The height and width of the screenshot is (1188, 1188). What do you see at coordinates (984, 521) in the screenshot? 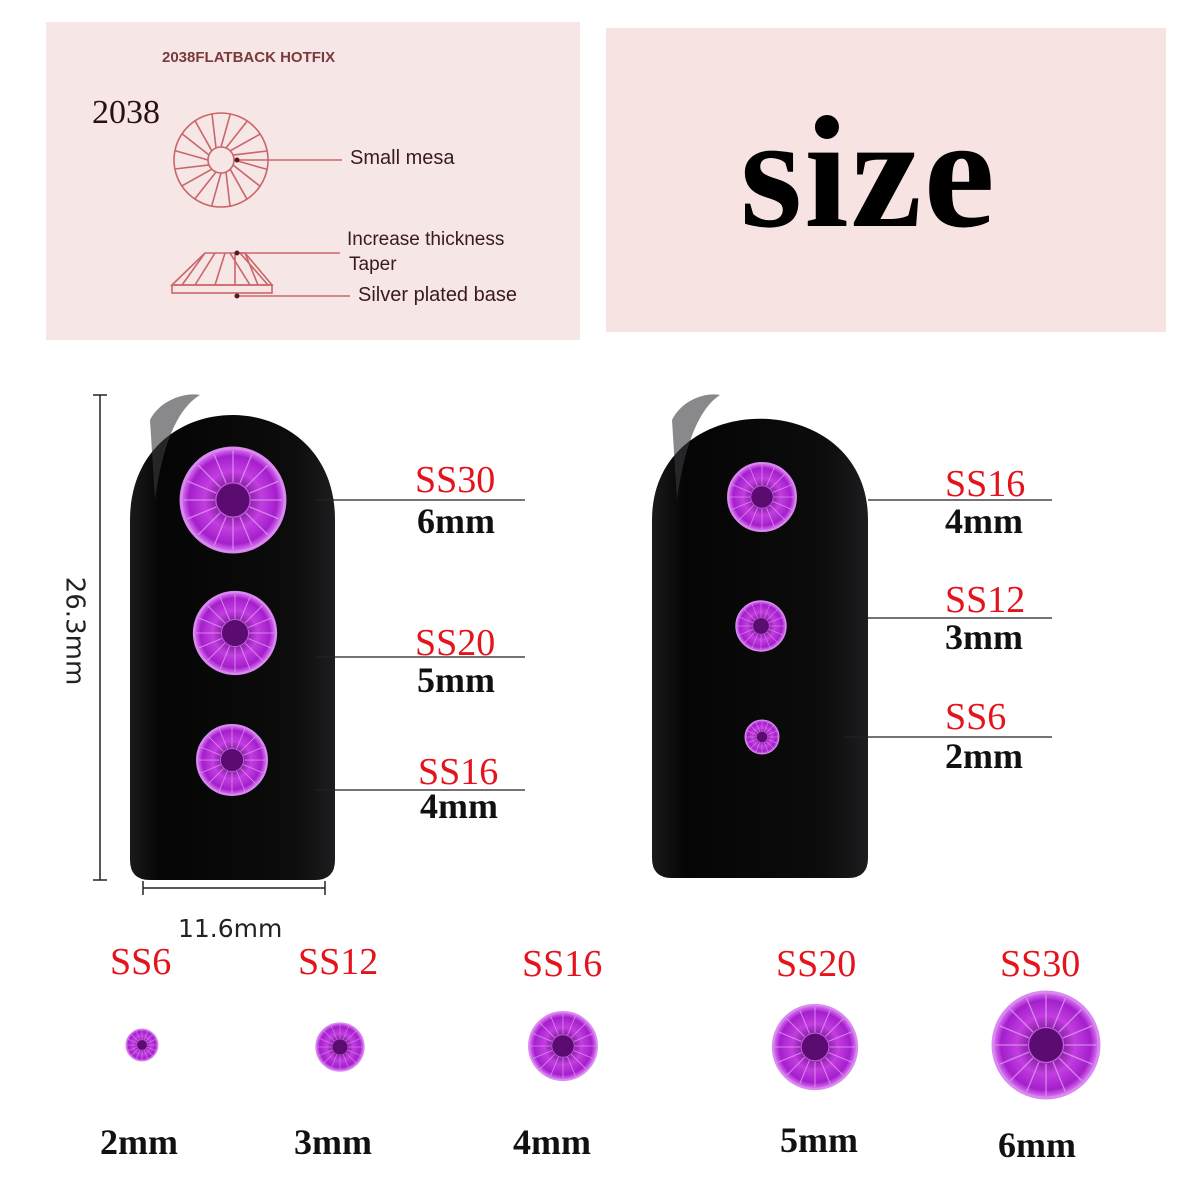
I see `right-size-1: 4mm` at bounding box center [984, 521].